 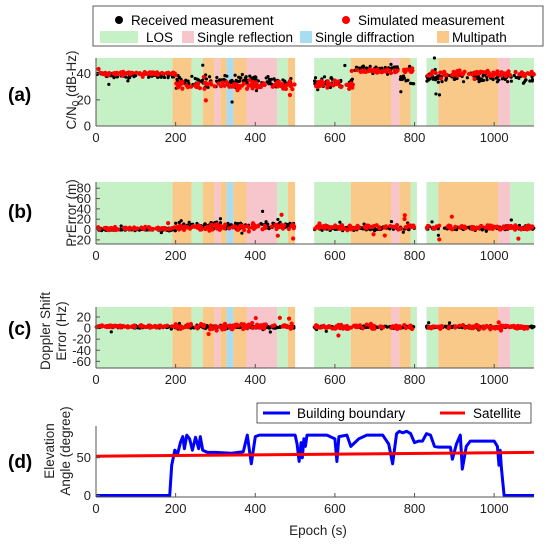 What do you see at coordinates (84, 188) in the screenshot?
I see `y-tick-label: 80` at bounding box center [84, 188].